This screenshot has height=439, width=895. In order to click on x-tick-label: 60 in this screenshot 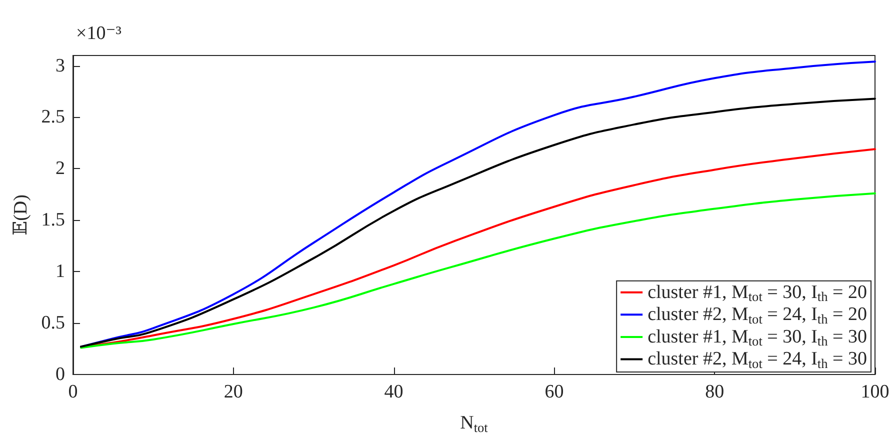, I will do `click(554, 391)`.